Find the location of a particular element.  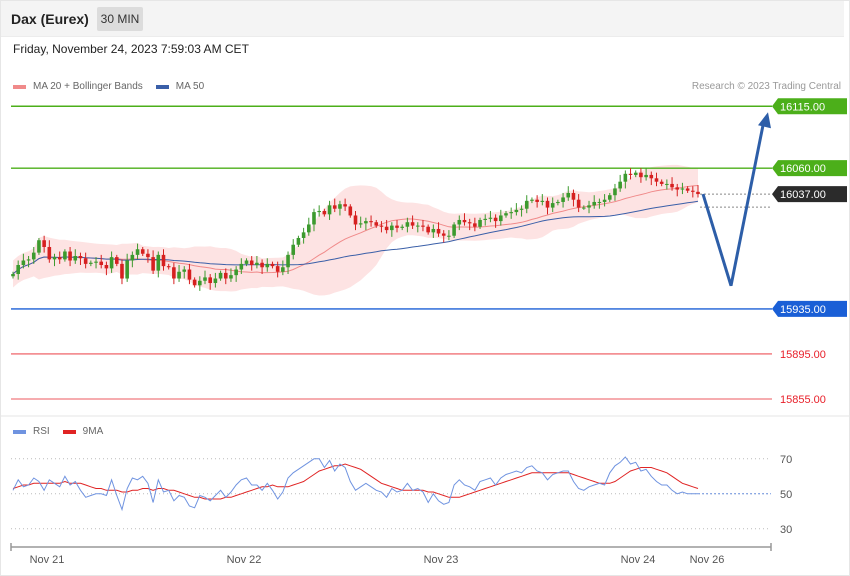

level-tag-label: 15895.00 is located at coordinates (803, 355).